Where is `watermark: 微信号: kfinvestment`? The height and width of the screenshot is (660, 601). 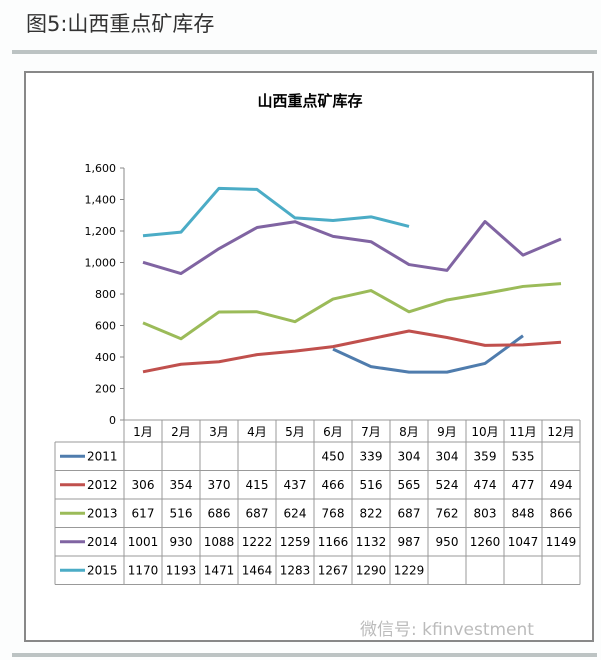
watermark: 微信号: kfinvestment is located at coordinates (447, 627).